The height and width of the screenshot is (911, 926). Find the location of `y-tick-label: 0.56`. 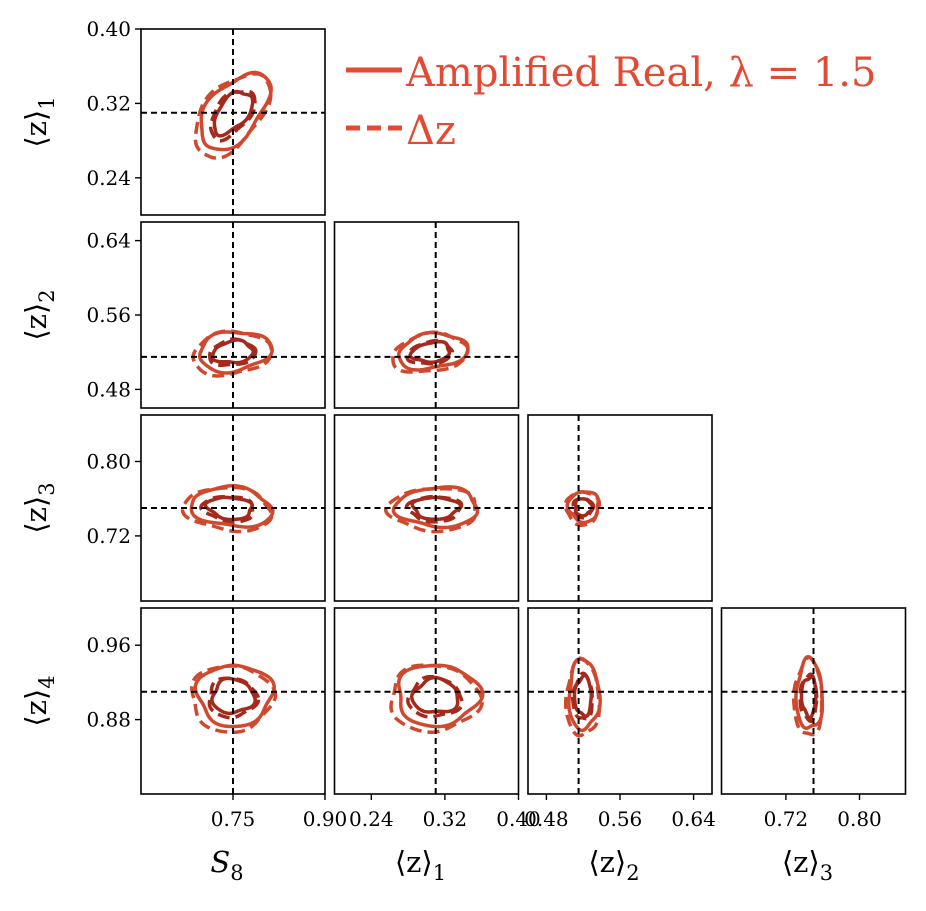

y-tick-label: 0.56 is located at coordinates (108, 315).